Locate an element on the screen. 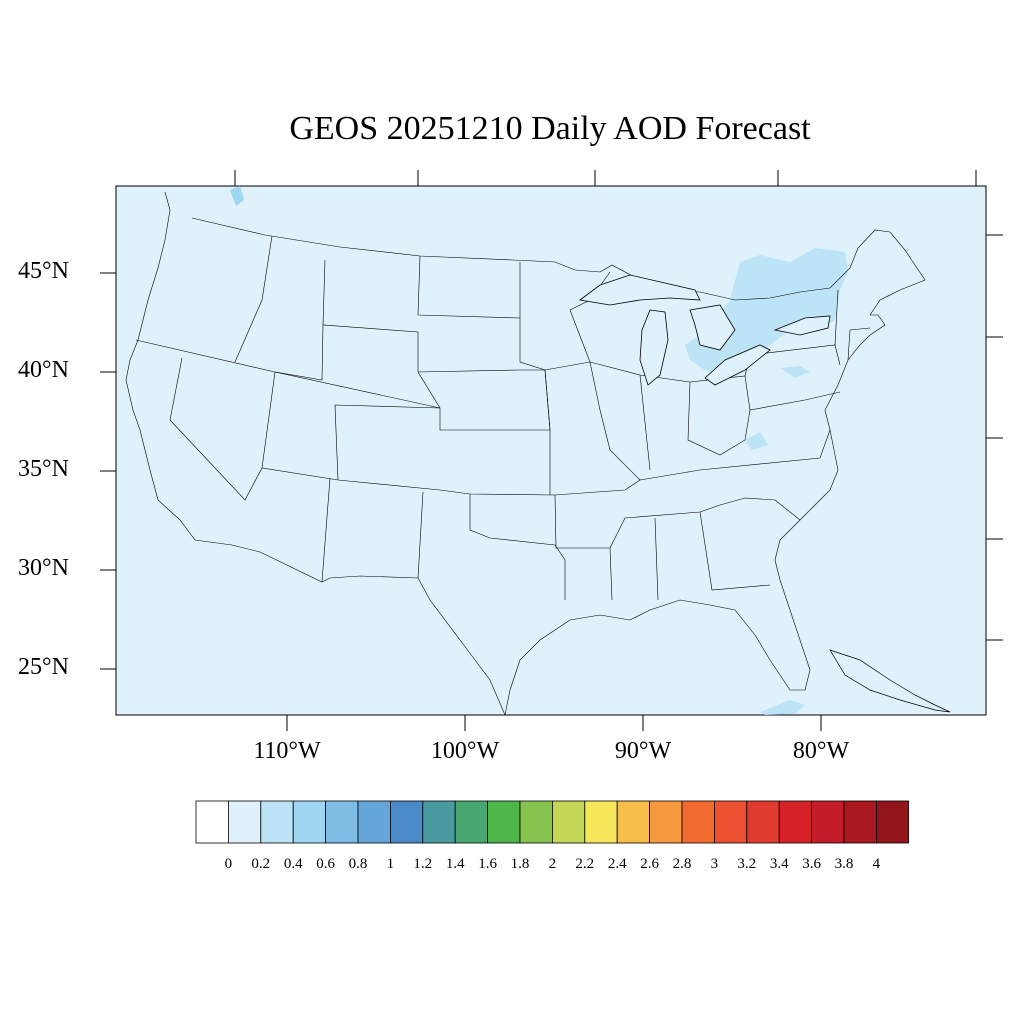 This screenshot has width=1024, height=1024. colorbar-tick-label: 2.6 is located at coordinates (649, 864).